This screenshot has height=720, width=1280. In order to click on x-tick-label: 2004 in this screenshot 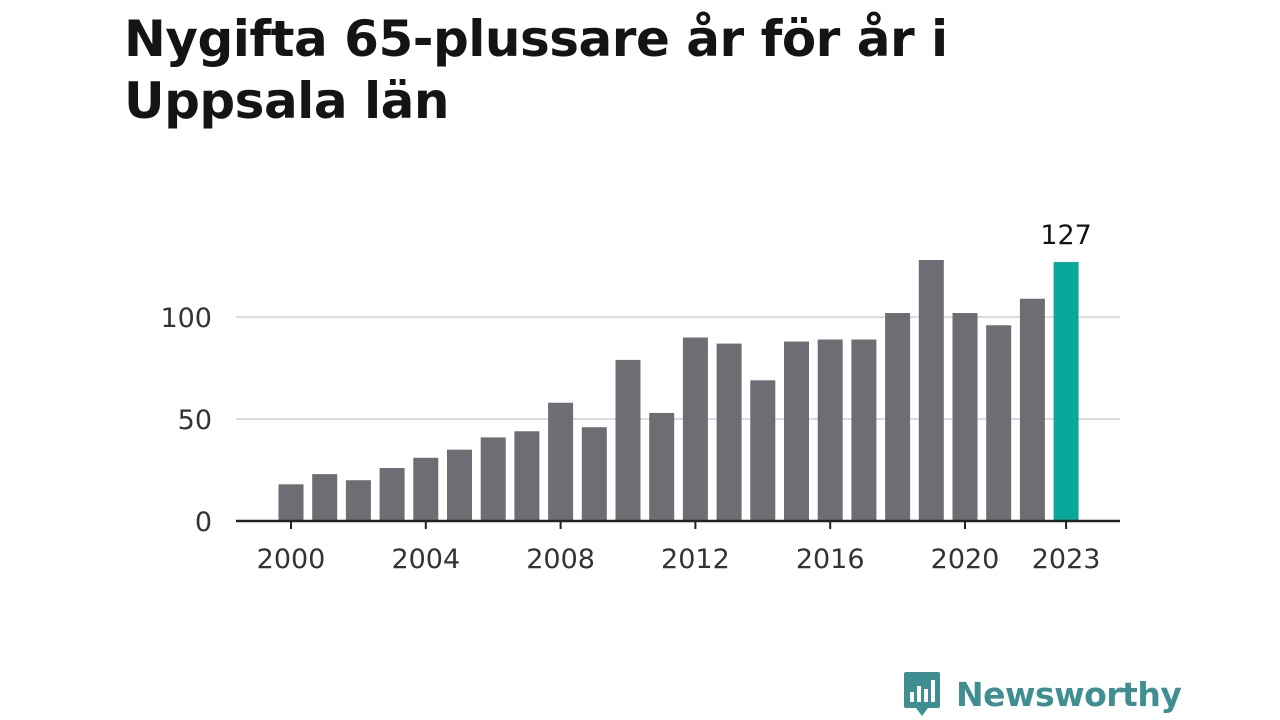, I will do `click(425, 559)`.